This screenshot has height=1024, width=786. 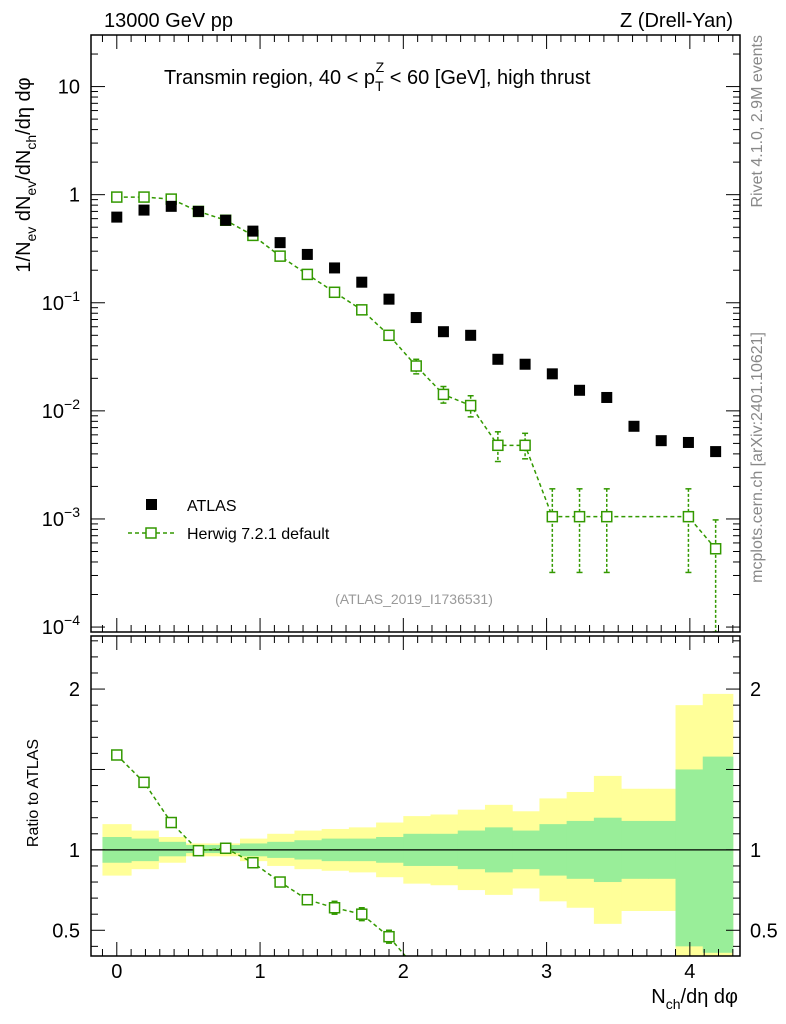 What do you see at coordinates (61, 301) in the screenshot?
I see `top-y-tick-label: 10⁻¹` at bounding box center [61, 301].